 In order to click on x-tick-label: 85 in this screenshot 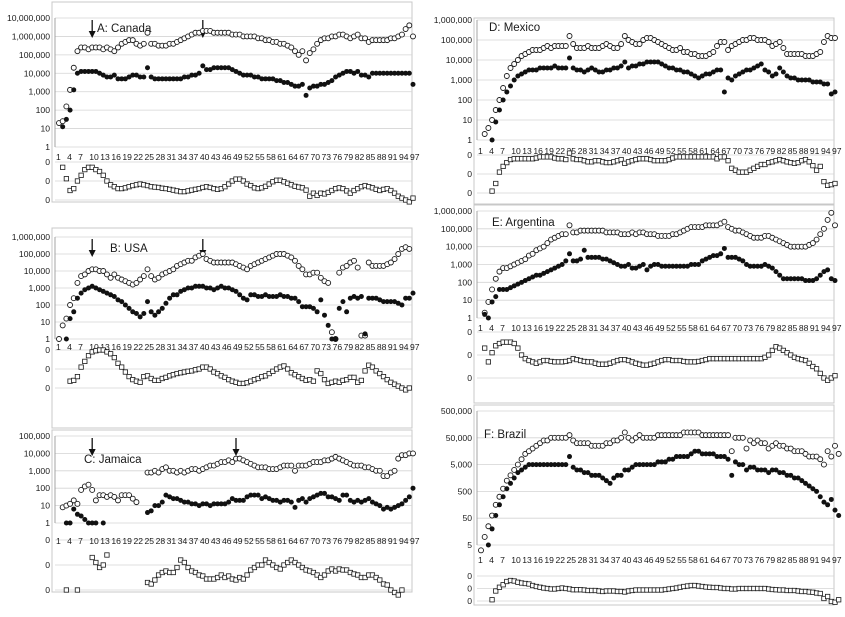, I will do `click(371, 347)`.